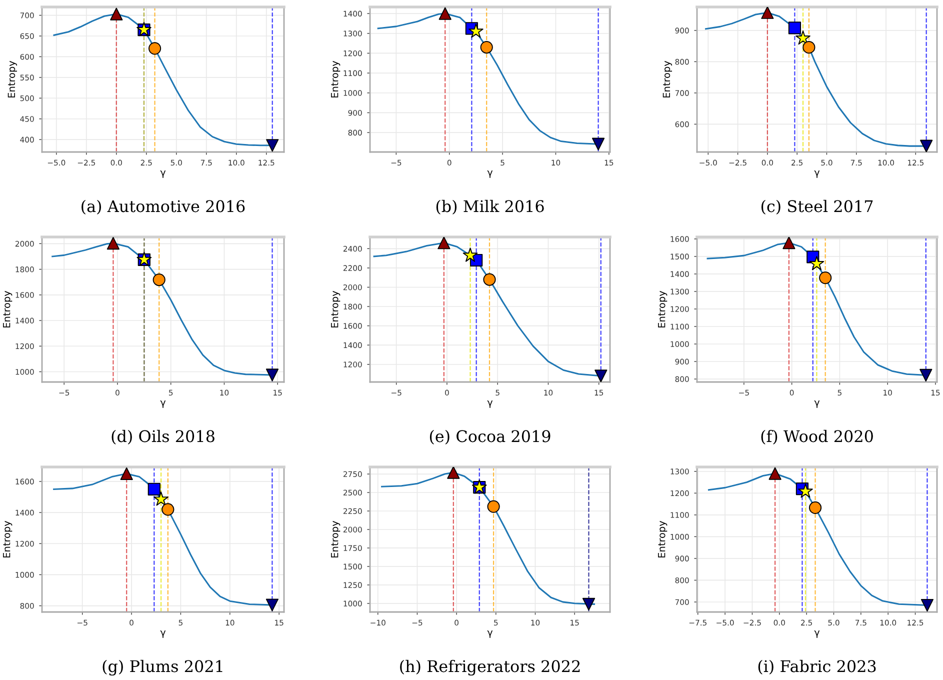 This screenshot has width=943, height=680. I want to click on text: (a) Automotive 2016, so click(163, 207).